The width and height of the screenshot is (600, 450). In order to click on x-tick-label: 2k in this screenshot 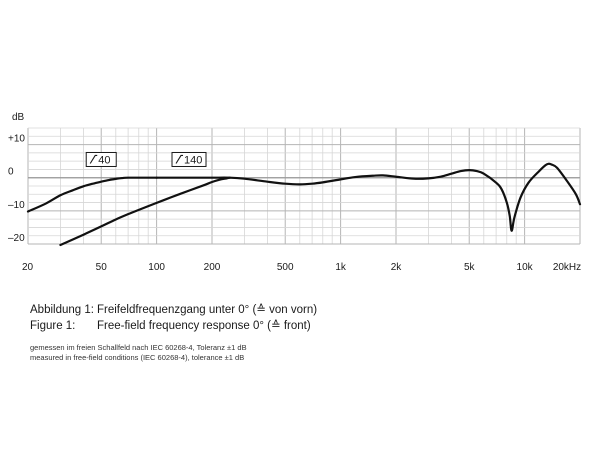, I will do `click(397, 267)`.